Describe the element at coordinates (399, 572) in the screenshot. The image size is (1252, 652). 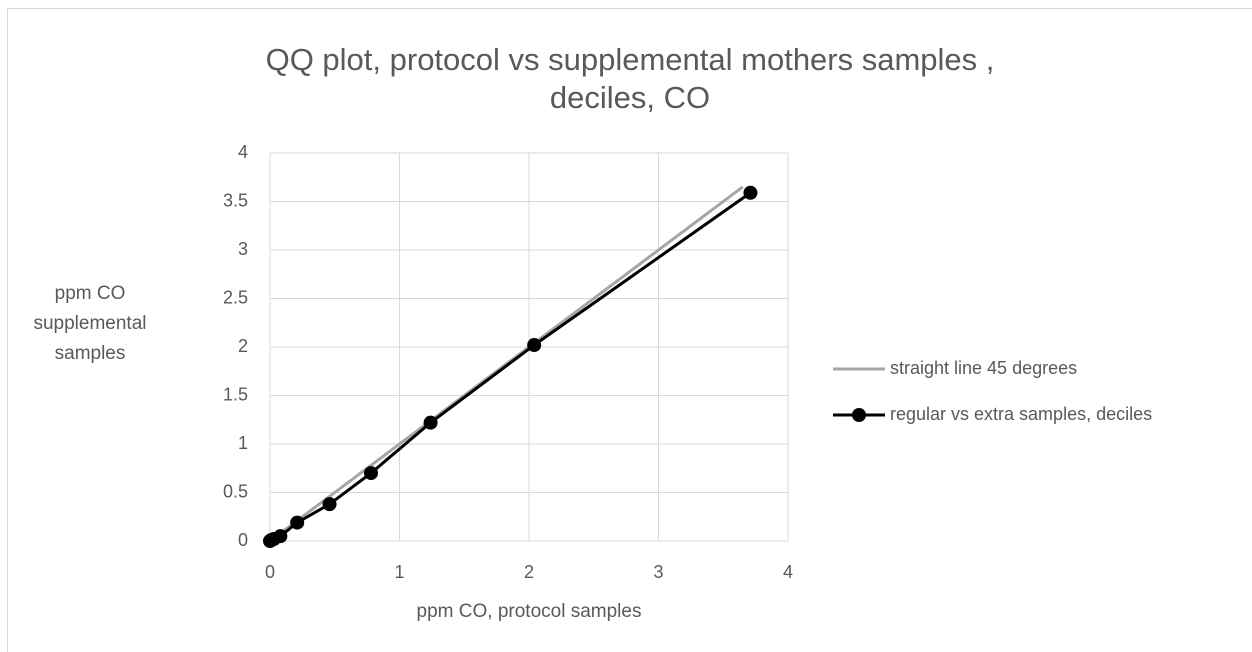
I see `x-tick-label: 1` at that location.